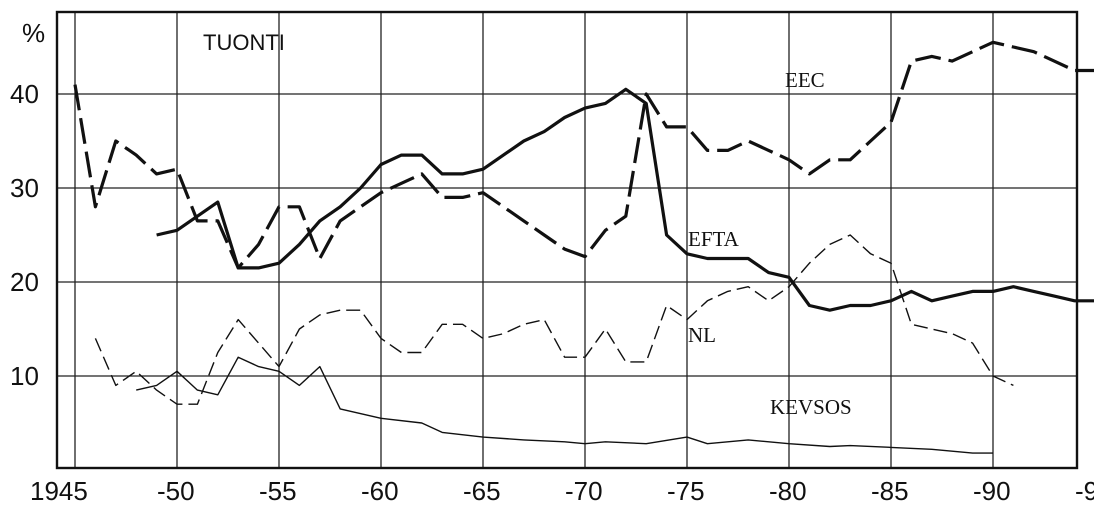 This screenshot has height=509, width=1094. I want to click on y-tick-label: 30, so click(24, 188).